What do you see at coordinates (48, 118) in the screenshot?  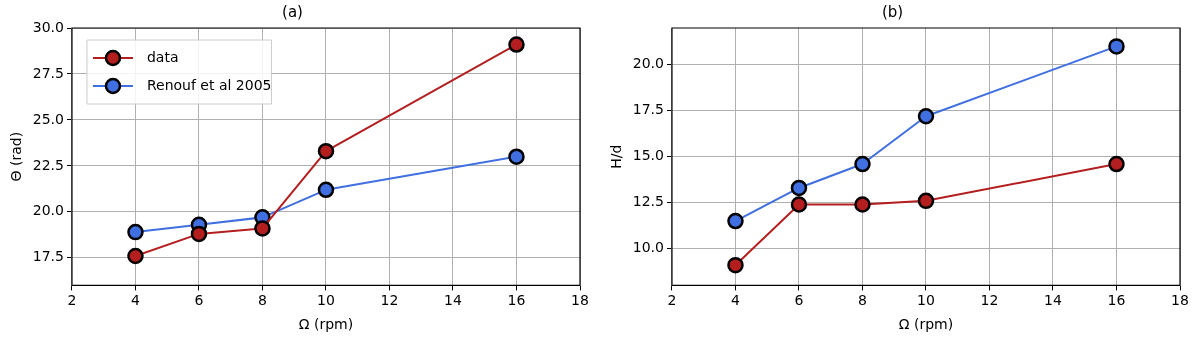 I see `y-tick-label: 25.0` at bounding box center [48, 118].